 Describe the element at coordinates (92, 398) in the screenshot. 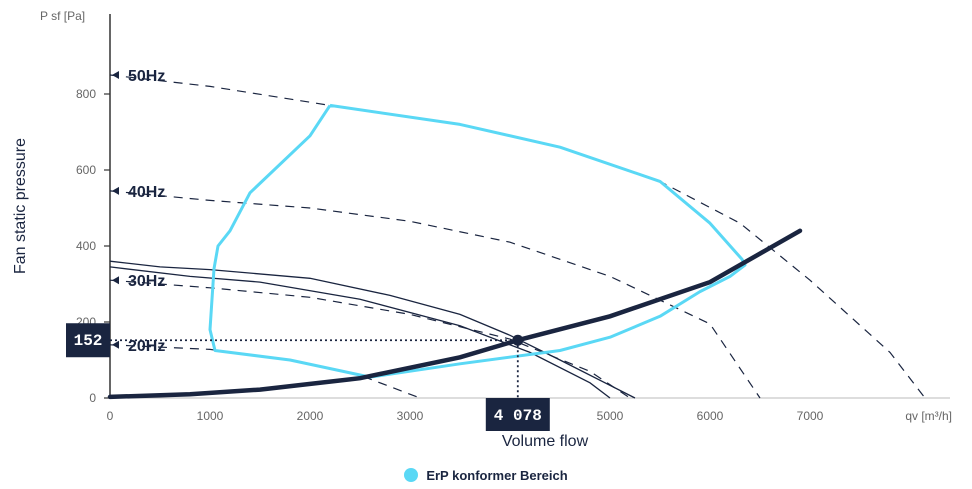

I see `y-tick-label: 0` at that location.